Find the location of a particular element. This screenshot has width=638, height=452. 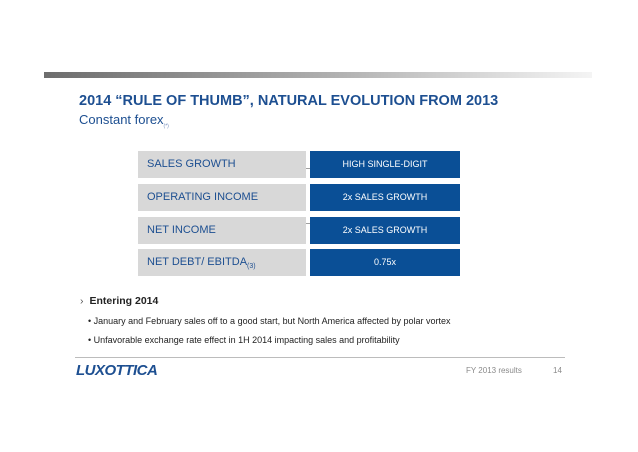

guidance-row-operating-income: OPERATING INCOME 2x SALES GROWTH is located at coordinates (299, 197).